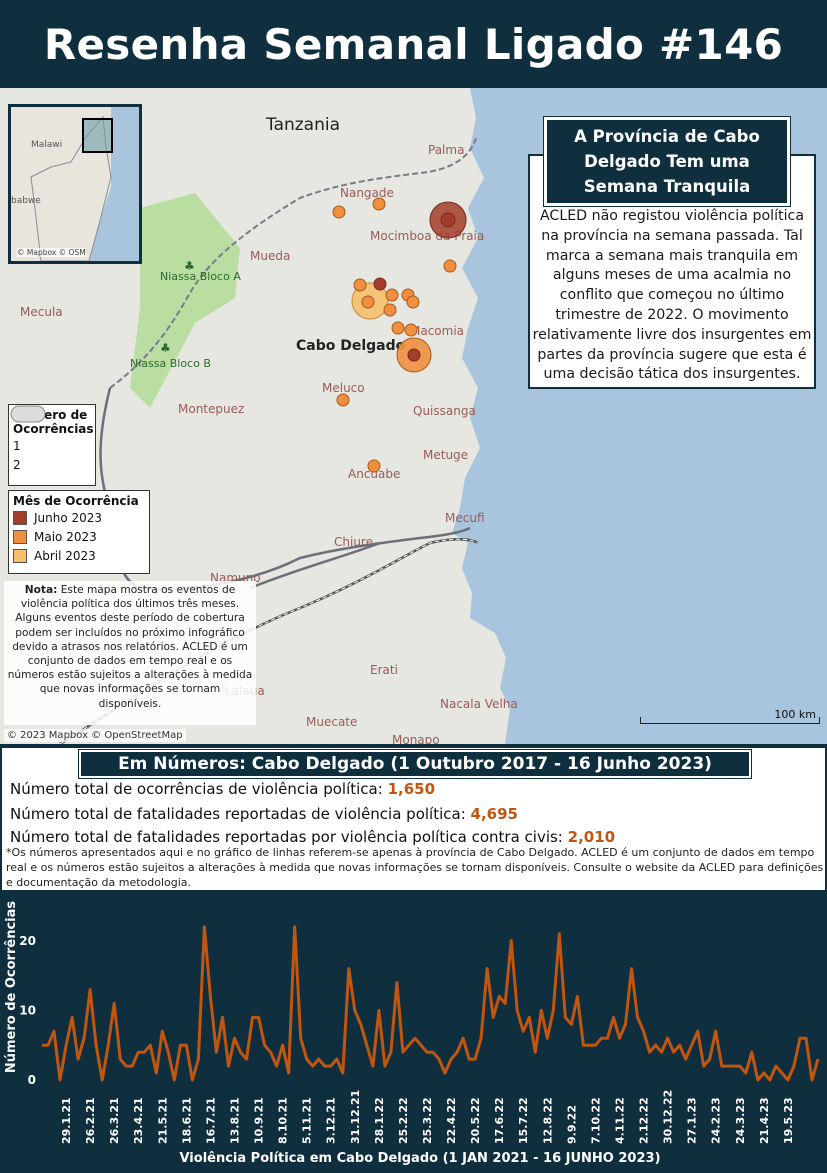  I want to click on label-mueda: Mueda, so click(270, 256).